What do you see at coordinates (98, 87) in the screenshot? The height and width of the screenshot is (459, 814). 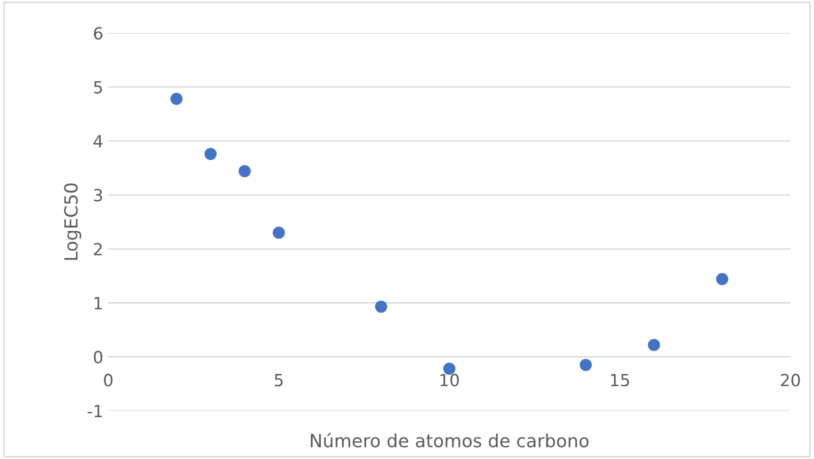 I see `y-tick-label: 5` at bounding box center [98, 87].